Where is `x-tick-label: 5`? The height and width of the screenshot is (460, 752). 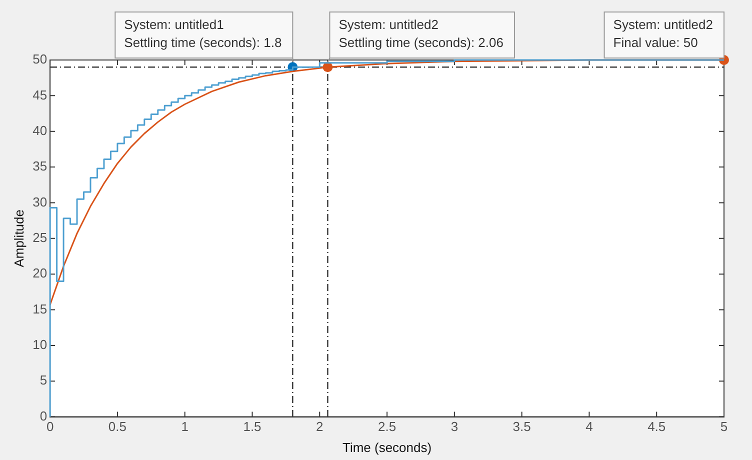 x-tick-label: 5 is located at coordinates (724, 426).